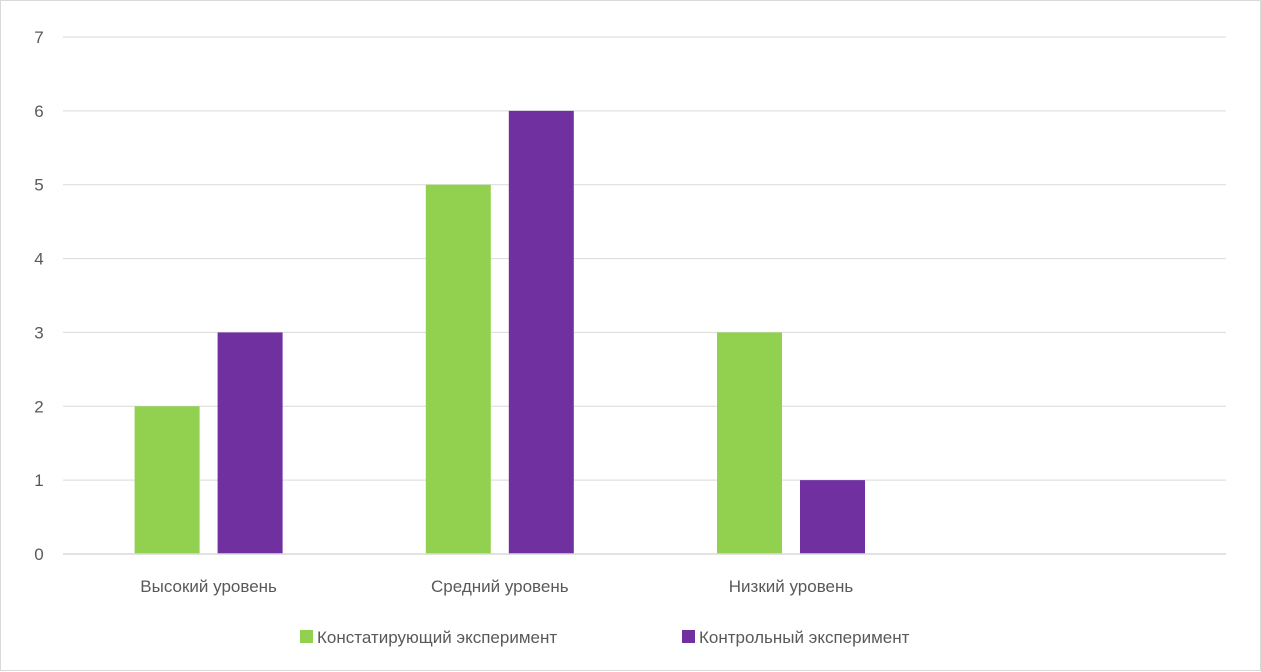  Describe the element at coordinates (500, 586) in the screenshot. I see `x-category-label: Средний уровень` at that location.